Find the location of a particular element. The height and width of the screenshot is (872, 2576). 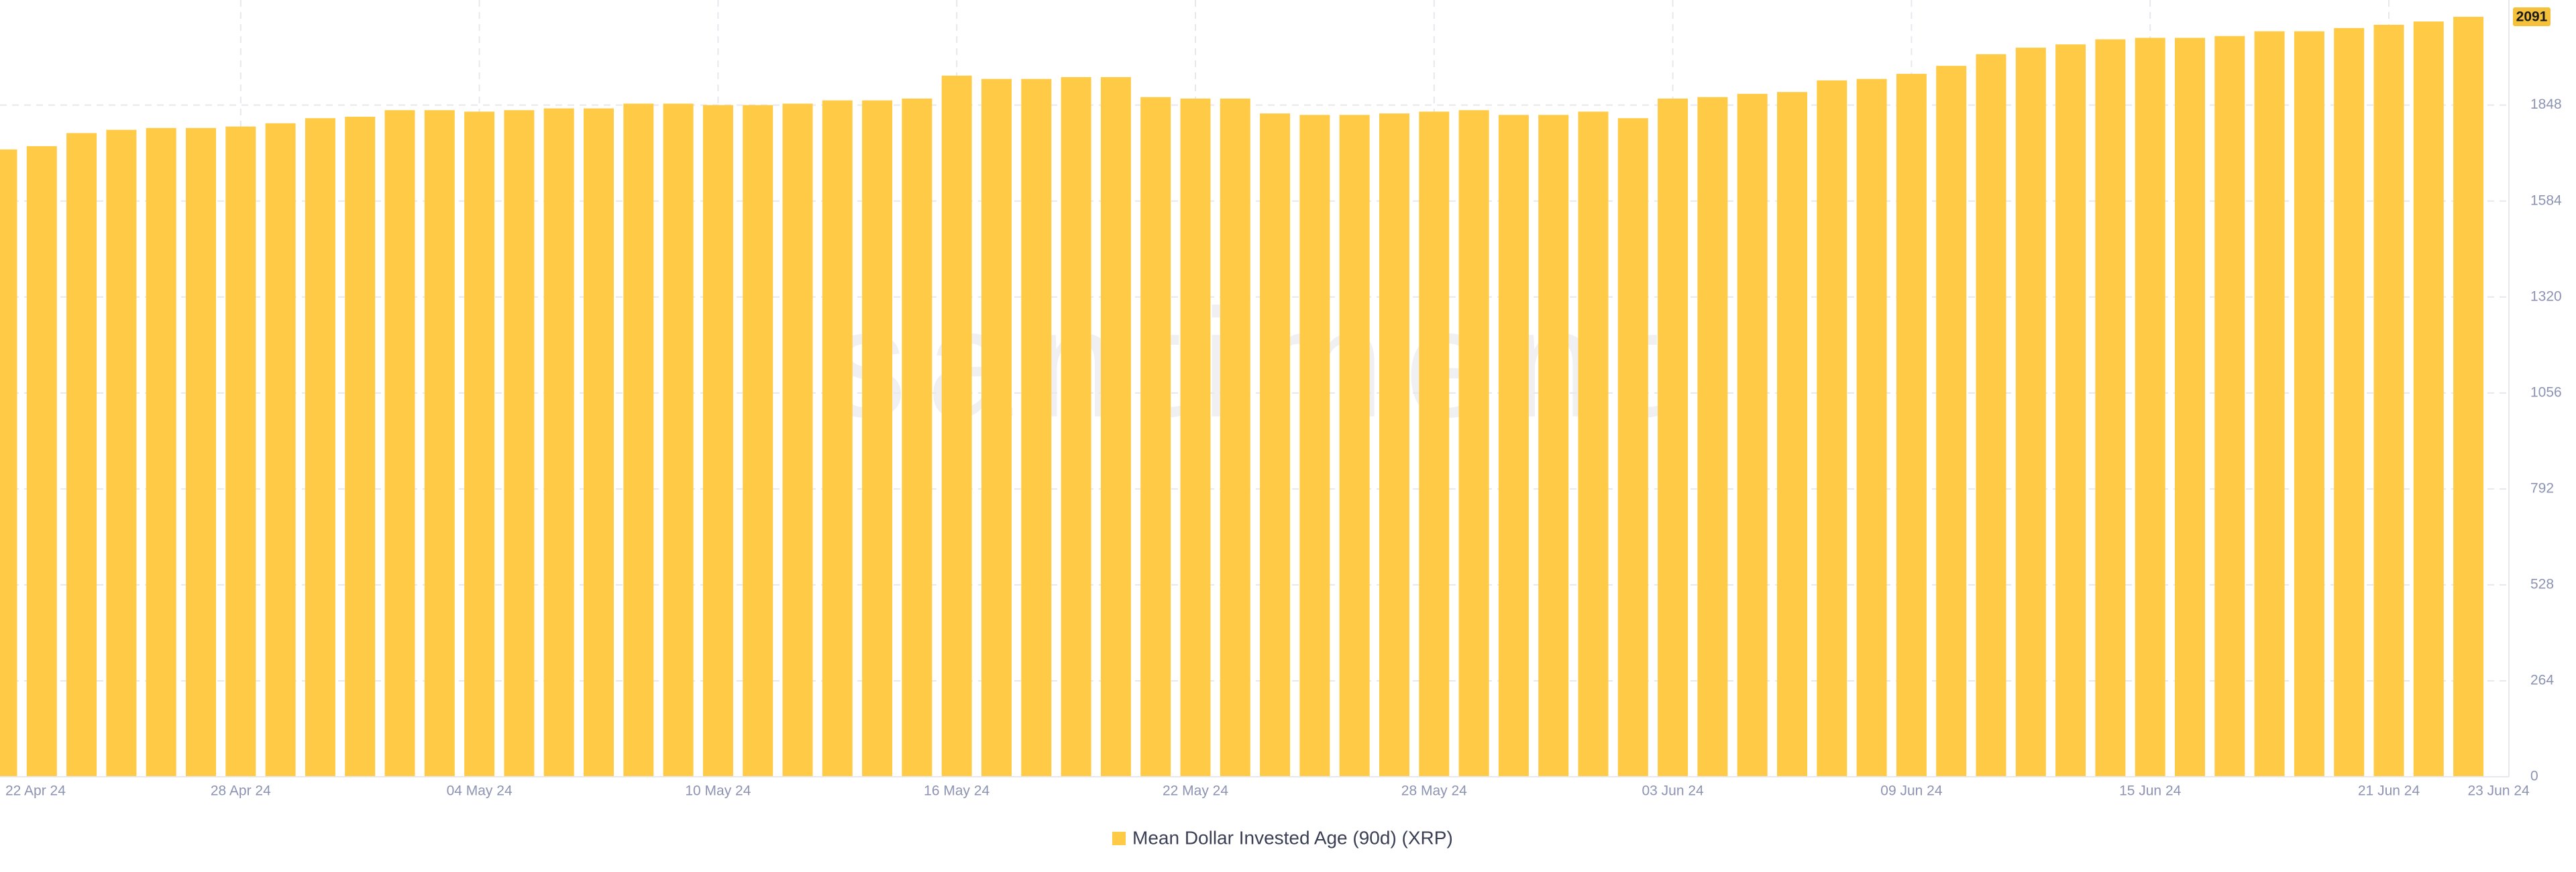

y-tick-label: 528 is located at coordinates (2542, 584).